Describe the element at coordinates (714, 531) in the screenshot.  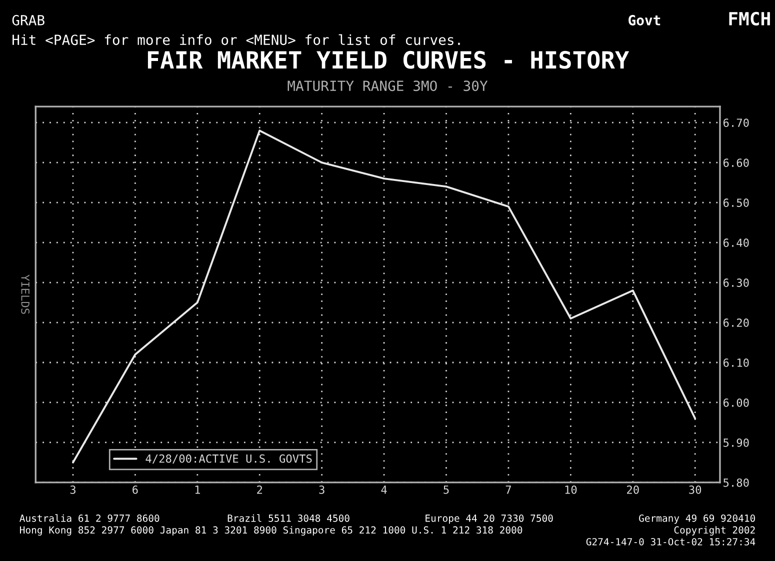
I see `text: Copyright 2002` at that location.